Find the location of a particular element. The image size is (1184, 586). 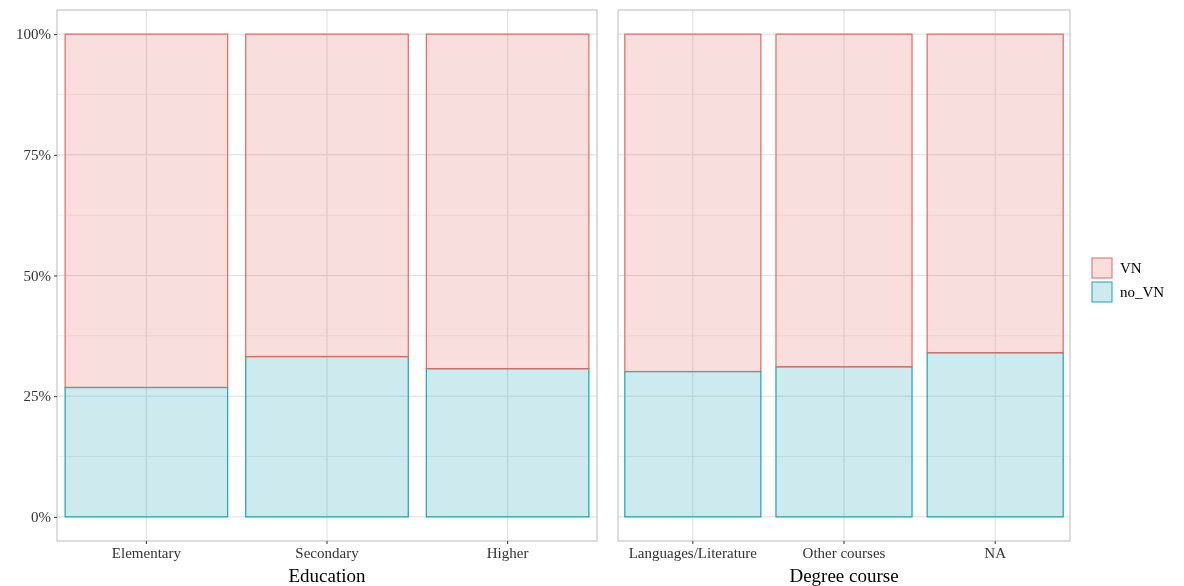

x-tick-label: Other courses is located at coordinates (844, 552).